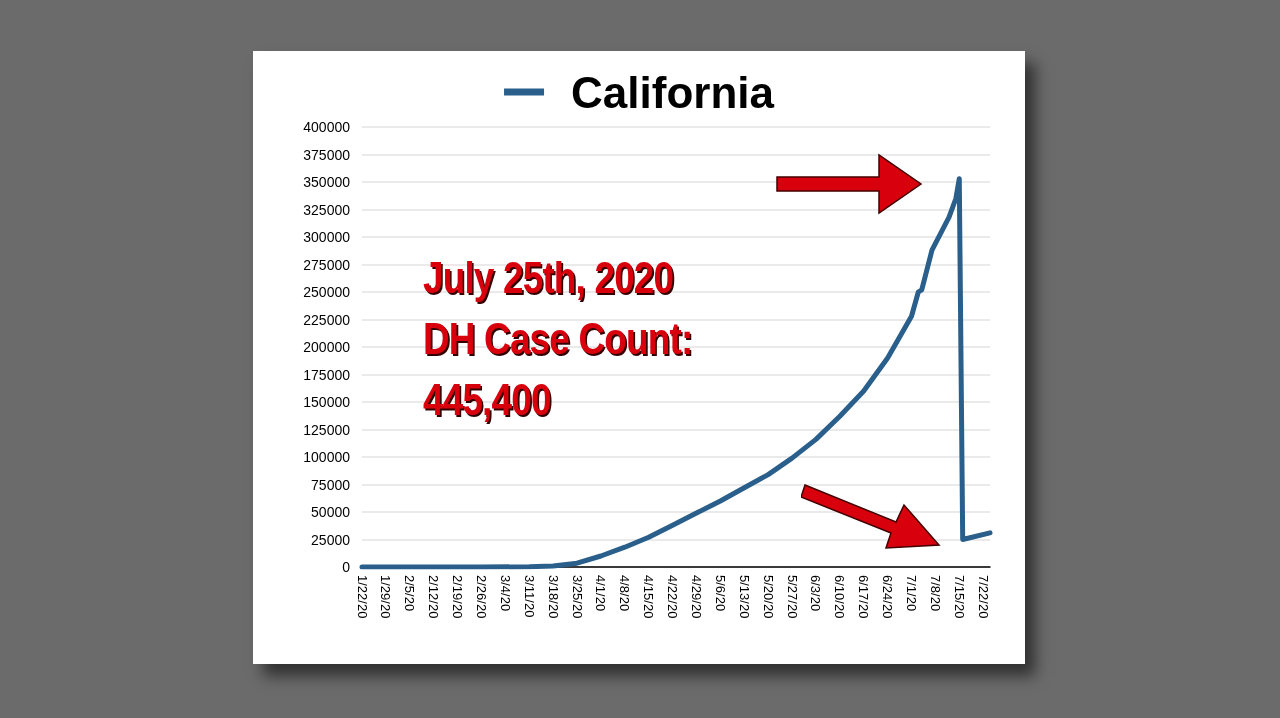 The height and width of the screenshot is (718, 1280). Describe the element at coordinates (458, 597) in the screenshot. I see `x-tick-label: 2/19/20` at that location.